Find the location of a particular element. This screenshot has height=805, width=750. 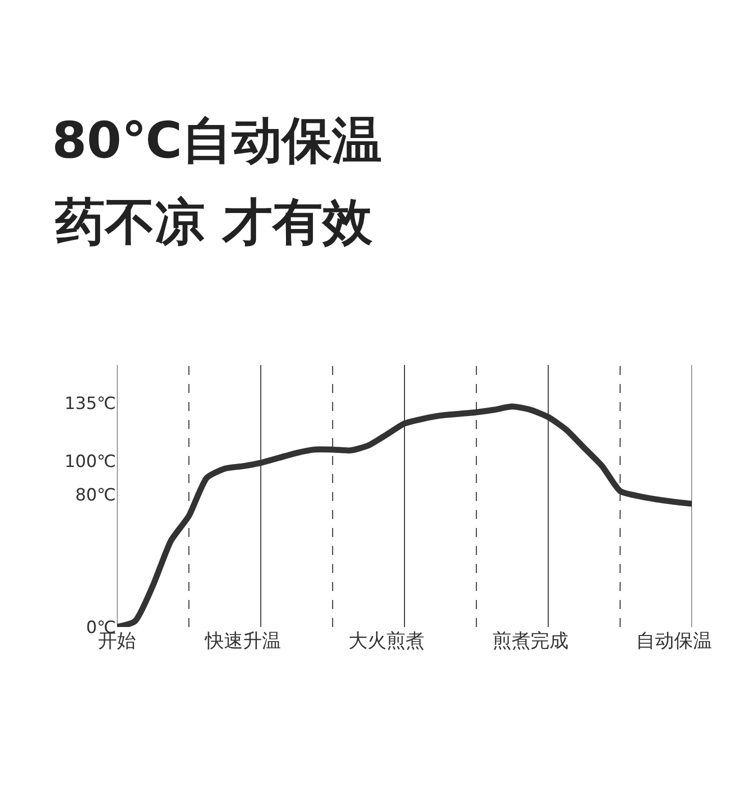

x-tick-label: 大火煎煮 is located at coordinates (386, 641).